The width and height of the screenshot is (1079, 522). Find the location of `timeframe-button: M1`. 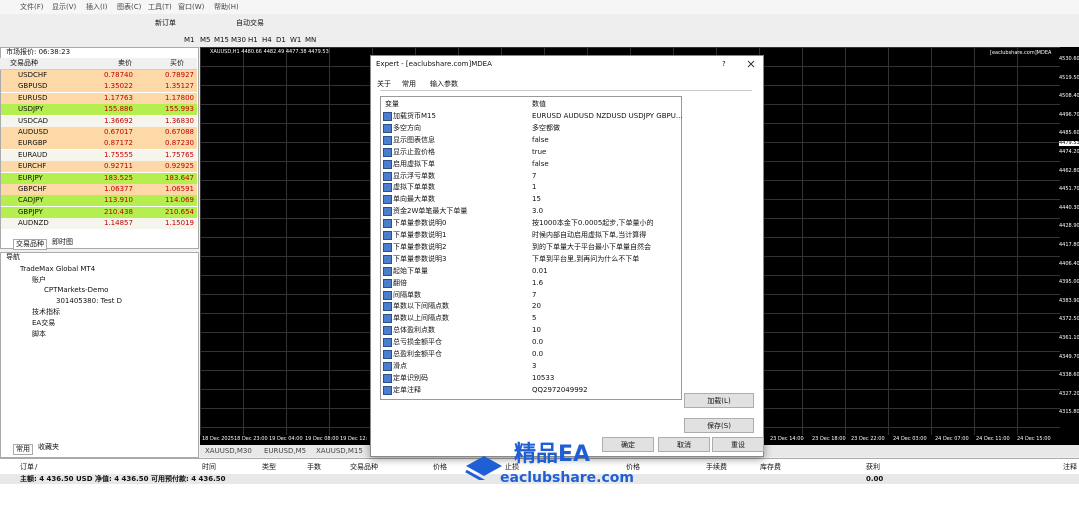

timeframe-button: M1 is located at coordinates (189, 40).